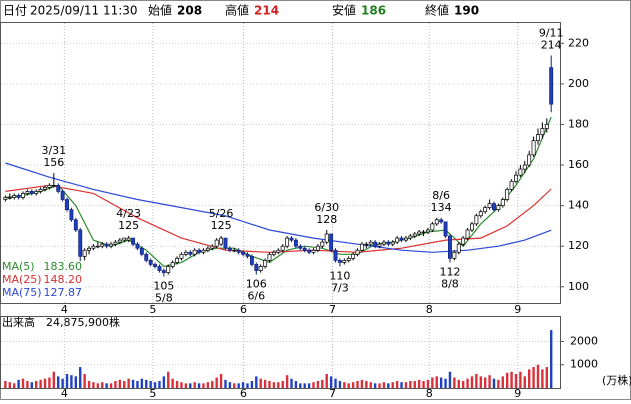 The width and height of the screenshot is (631, 404). What do you see at coordinates (22, 292) in the screenshot?
I see `legend-label: MA(75)` at bounding box center [22, 292].